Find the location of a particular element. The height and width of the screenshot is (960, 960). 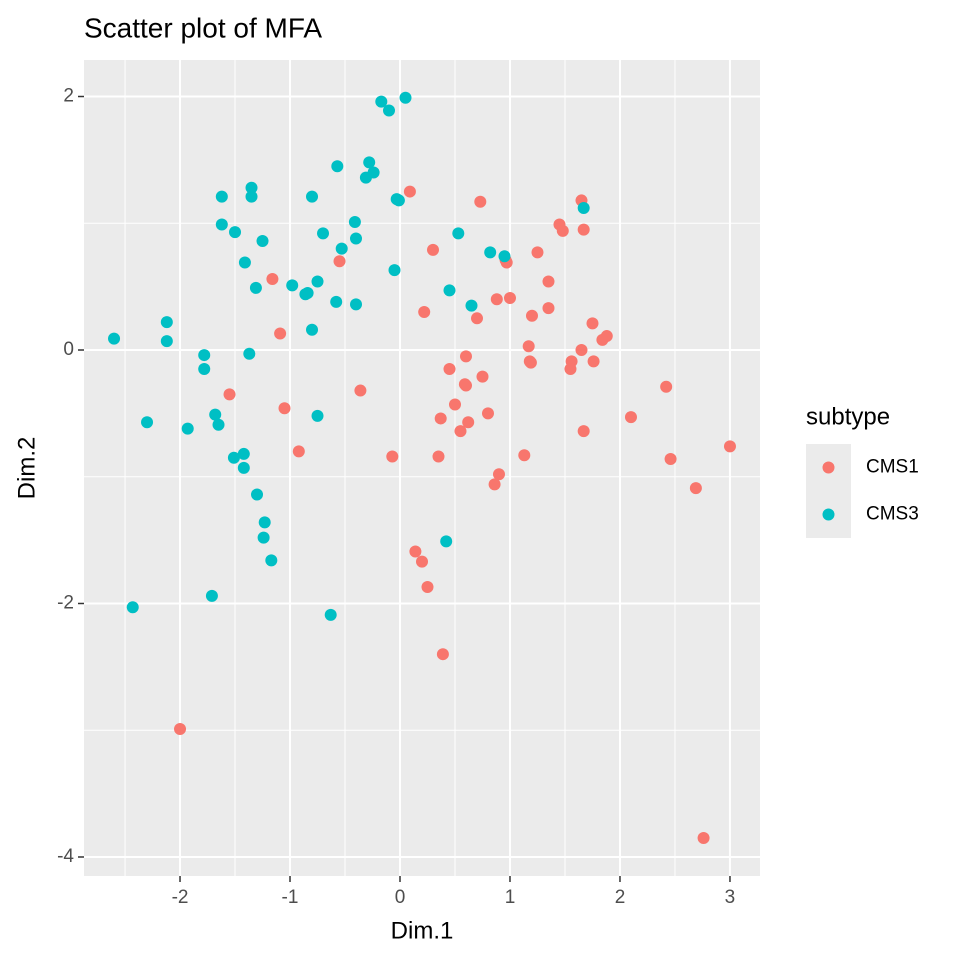

y-axis-label: Dim.2 is located at coordinates (26, 468).